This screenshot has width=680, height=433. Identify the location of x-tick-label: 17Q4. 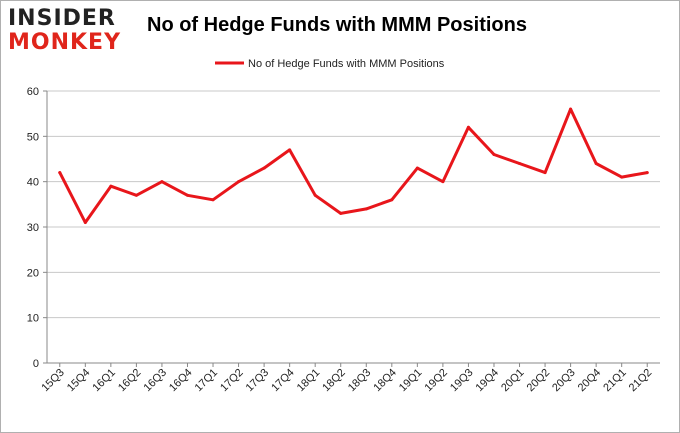
(283, 381).